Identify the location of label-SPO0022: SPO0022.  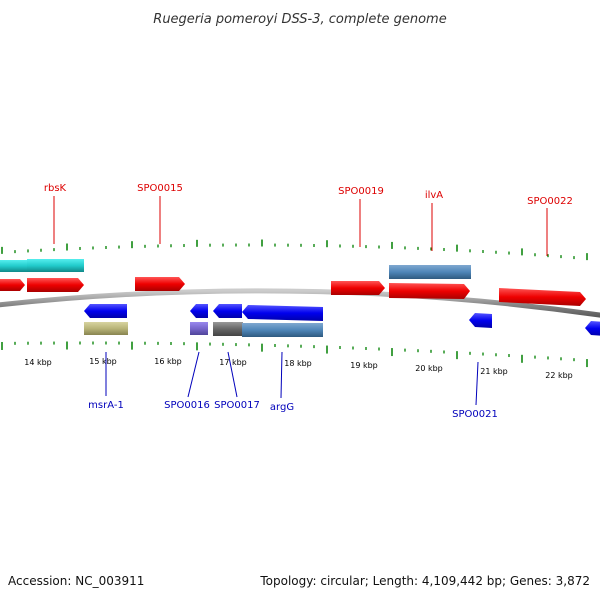
(550, 201).